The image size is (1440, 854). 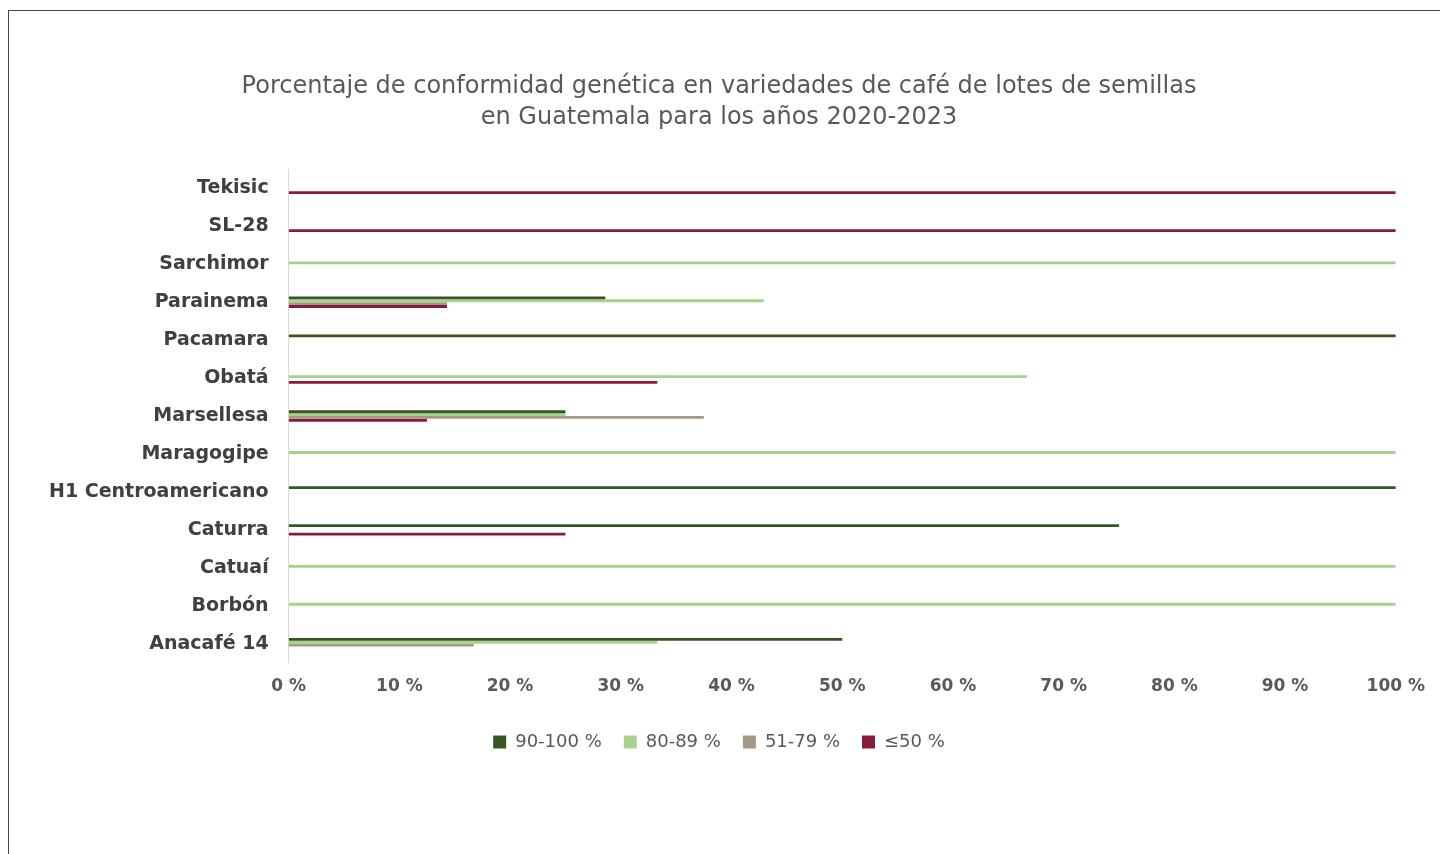 What do you see at coordinates (211, 413) in the screenshot?
I see `y-tick-label: Marsellesa` at bounding box center [211, 413].